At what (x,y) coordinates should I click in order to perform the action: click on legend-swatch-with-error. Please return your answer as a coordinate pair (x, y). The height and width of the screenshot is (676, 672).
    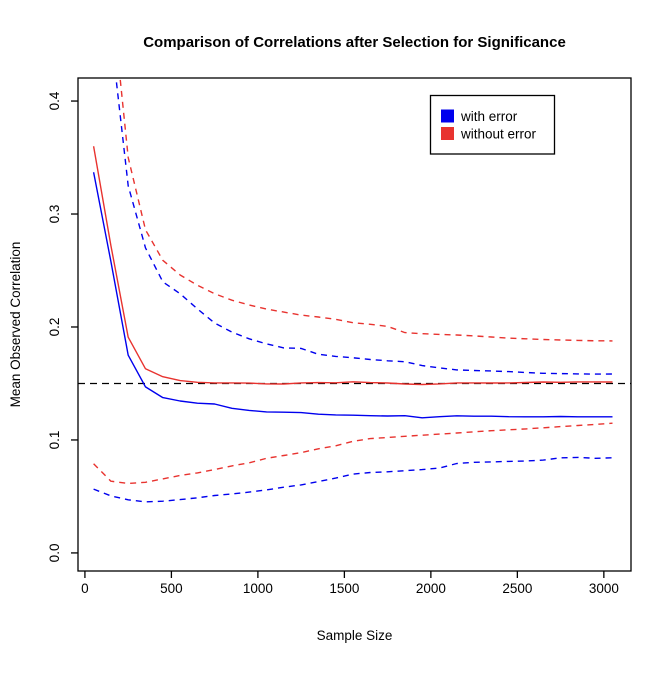
    Looking at the image, I should click on (447, 116).